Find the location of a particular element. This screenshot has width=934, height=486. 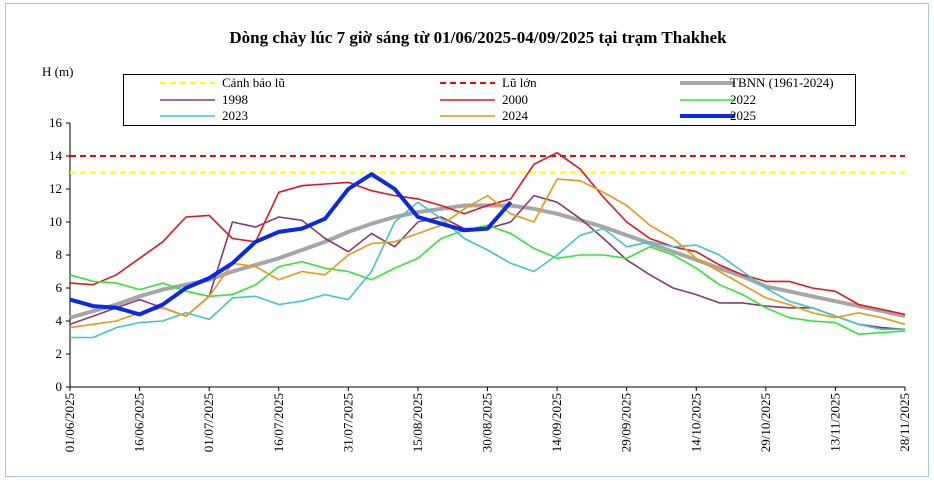

legend-label: 1998 is located at coordinates (235, 99).